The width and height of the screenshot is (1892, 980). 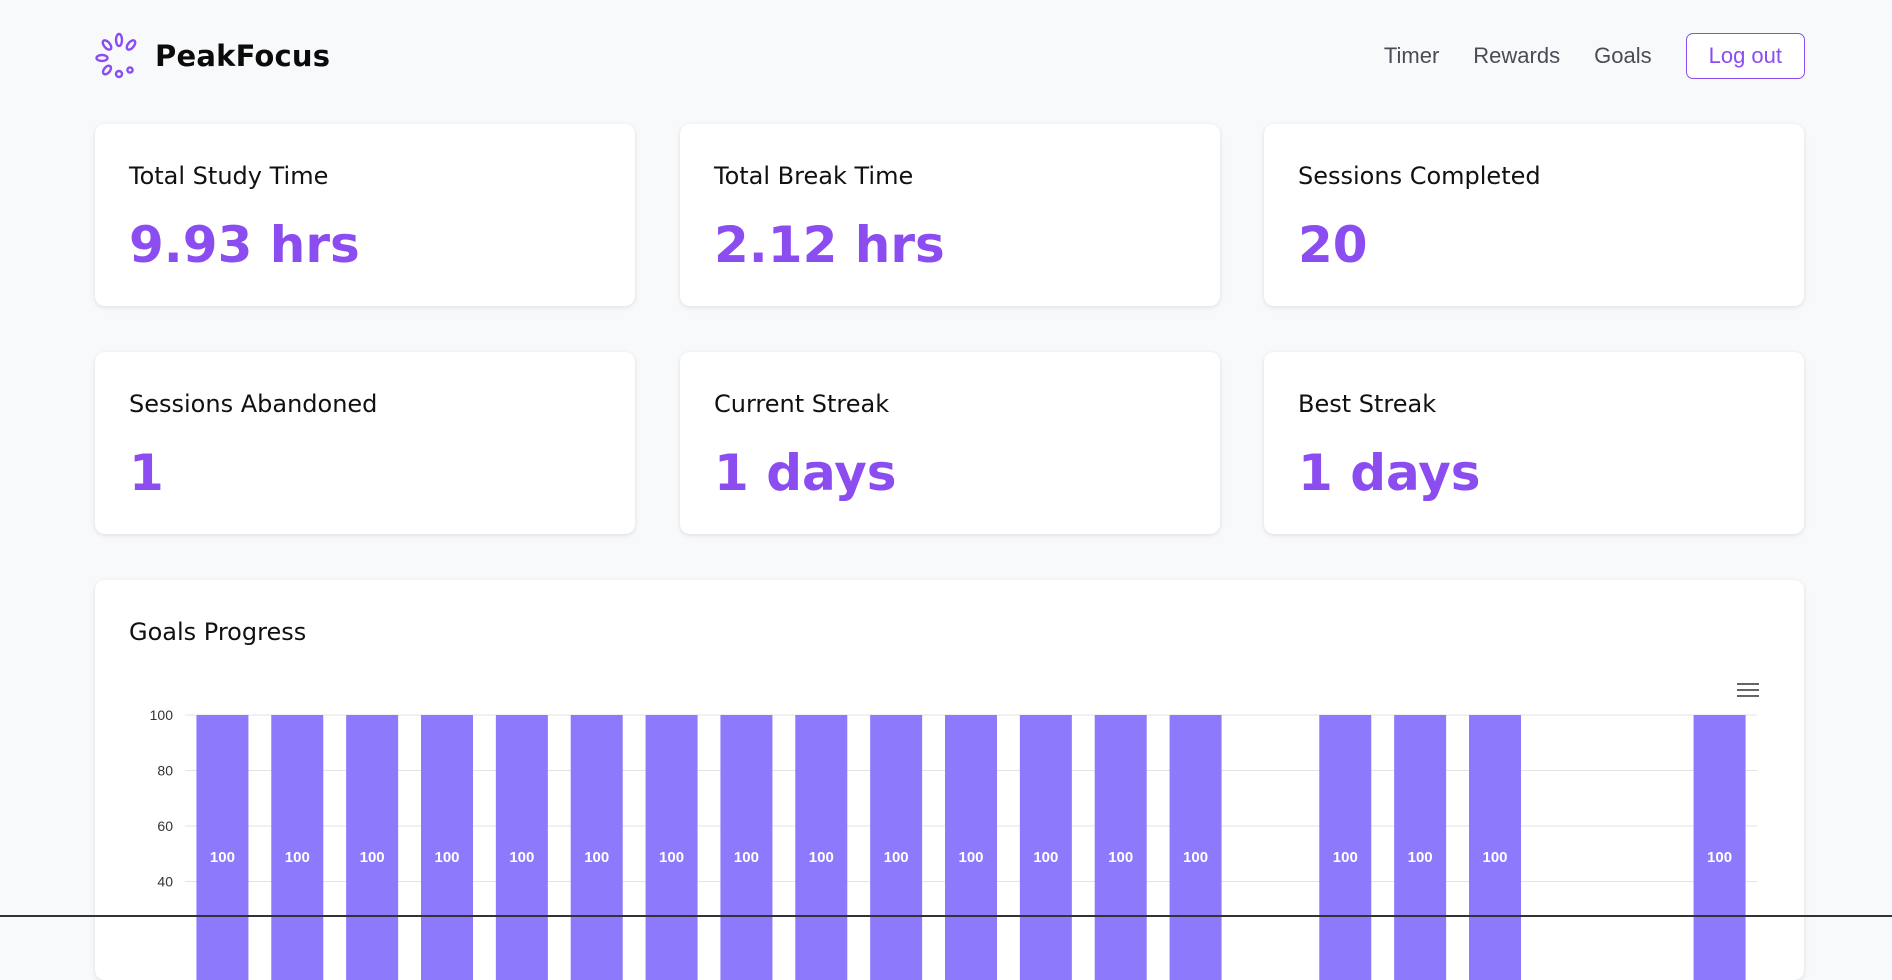 I want to click on stat-card-sessions-abandoned: Sessions Abandoned 1, so click(x=365, y=443).